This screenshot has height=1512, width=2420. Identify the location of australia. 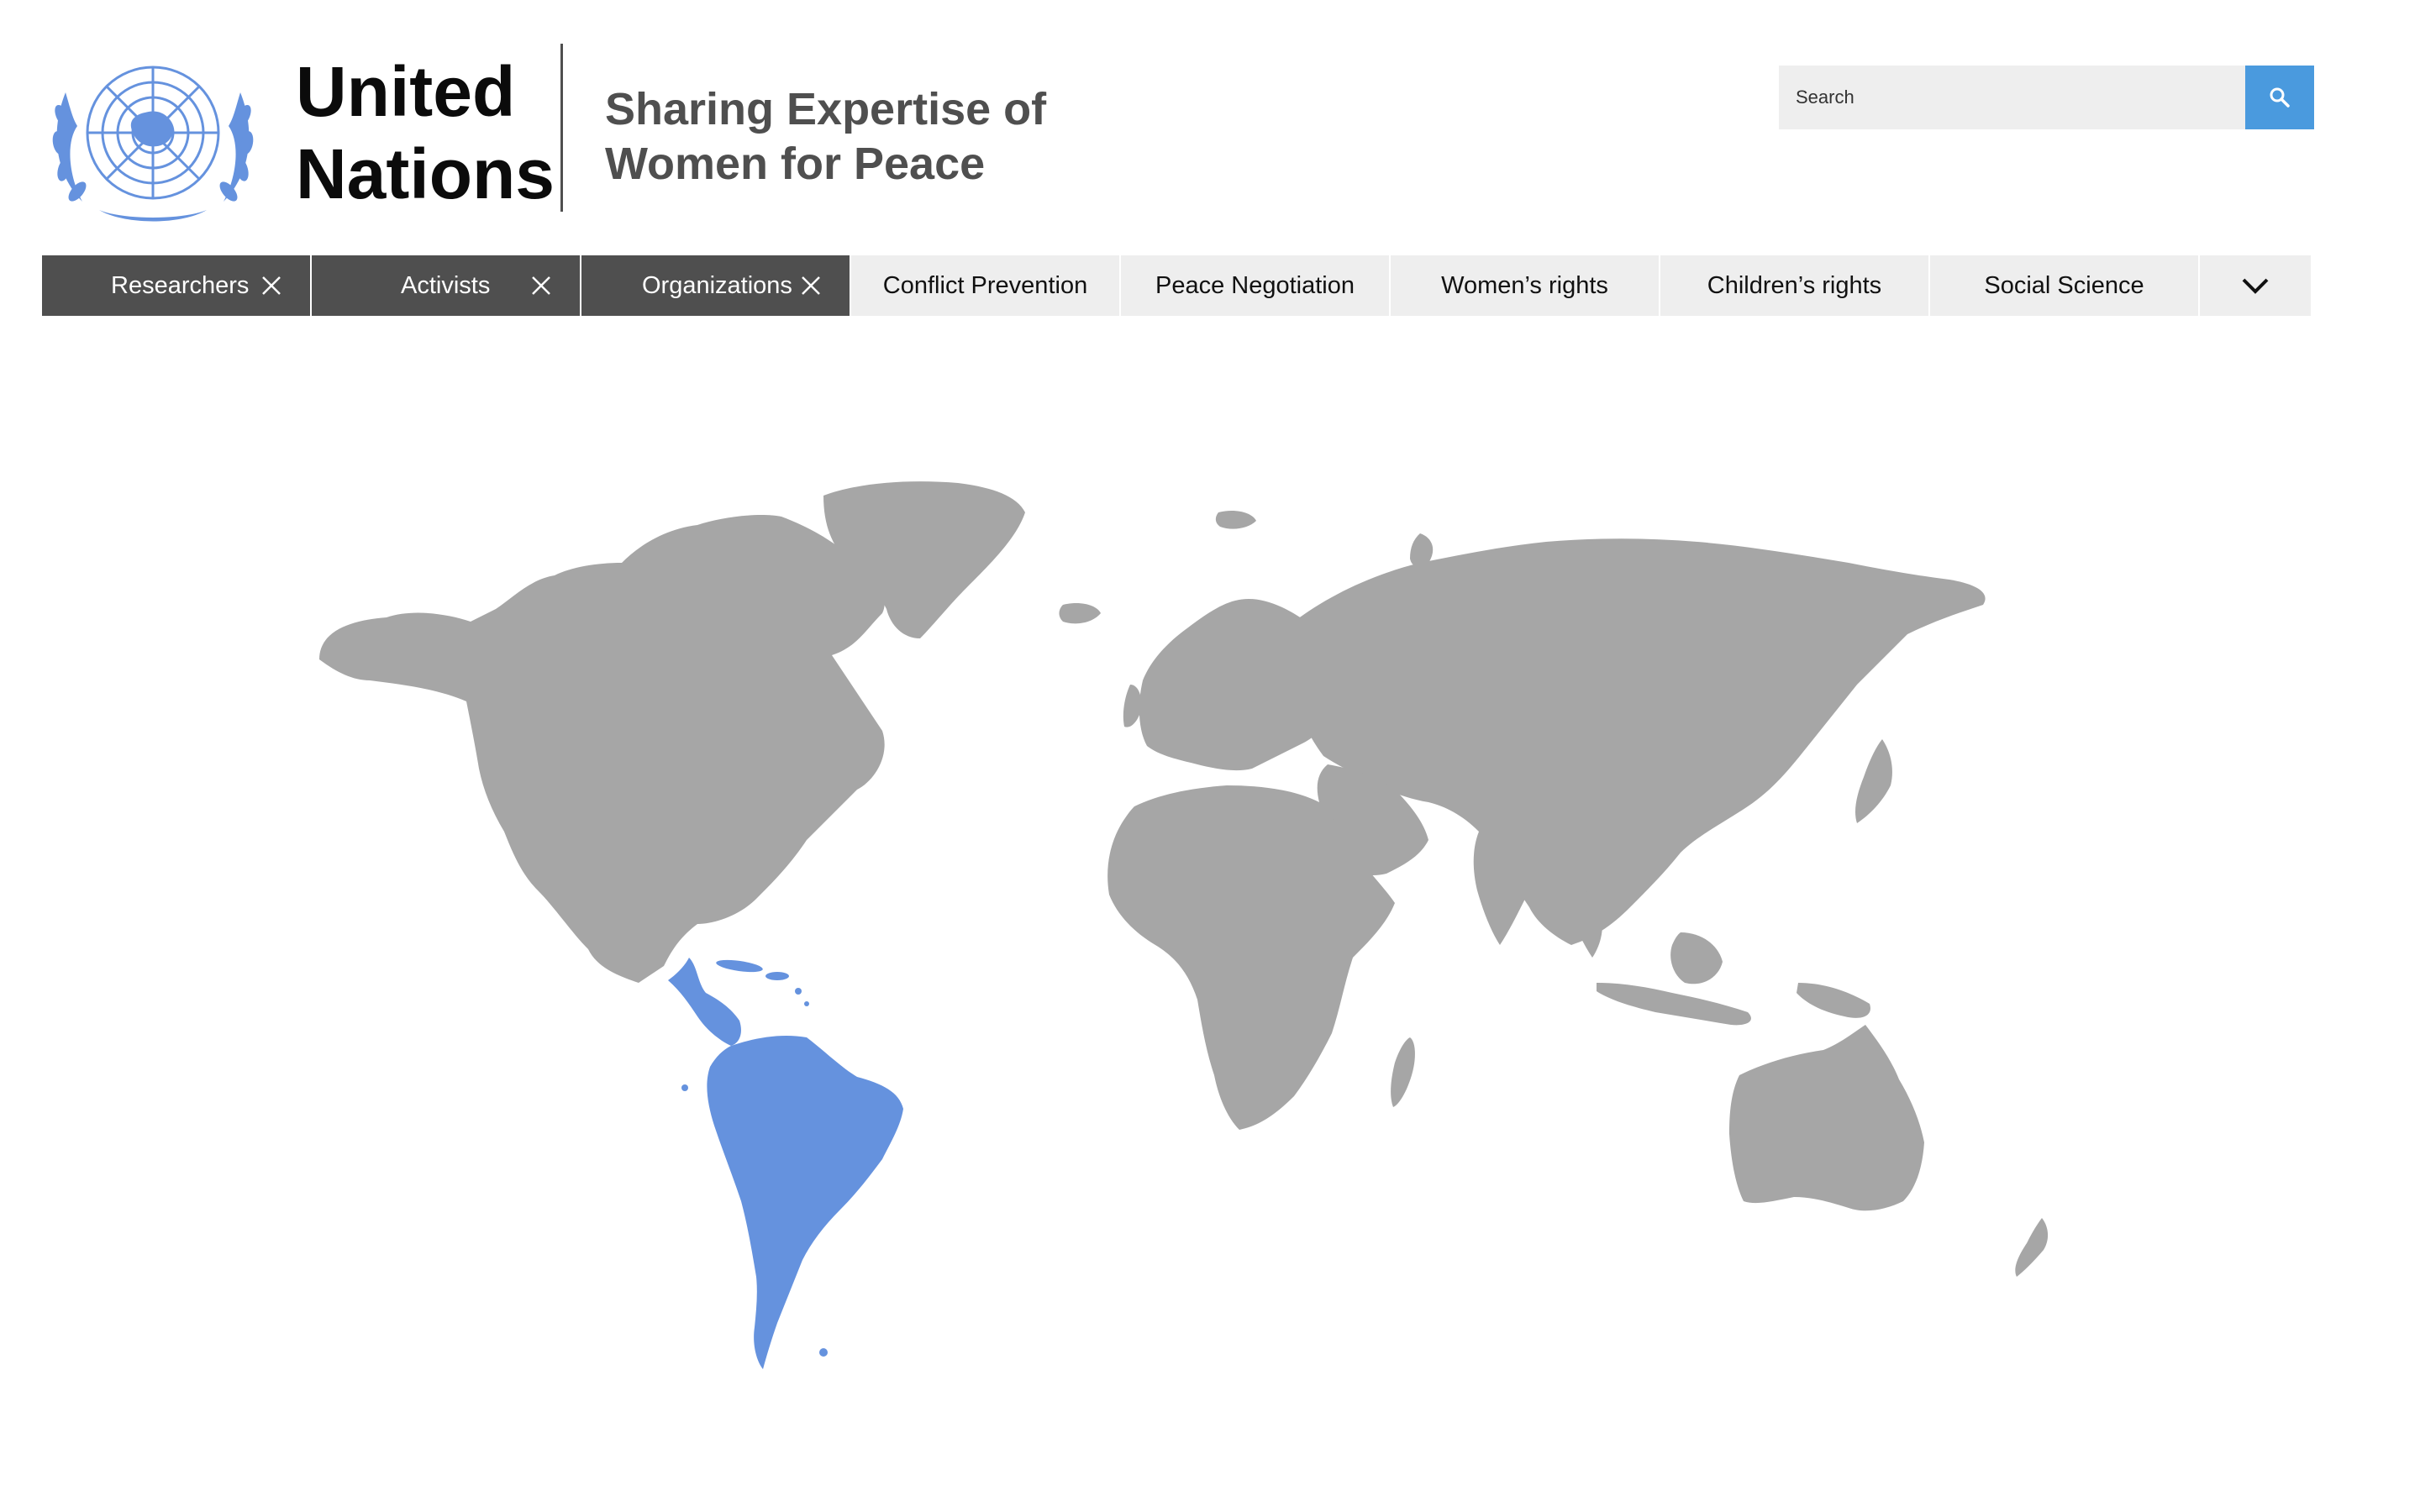
(1826, 1118).